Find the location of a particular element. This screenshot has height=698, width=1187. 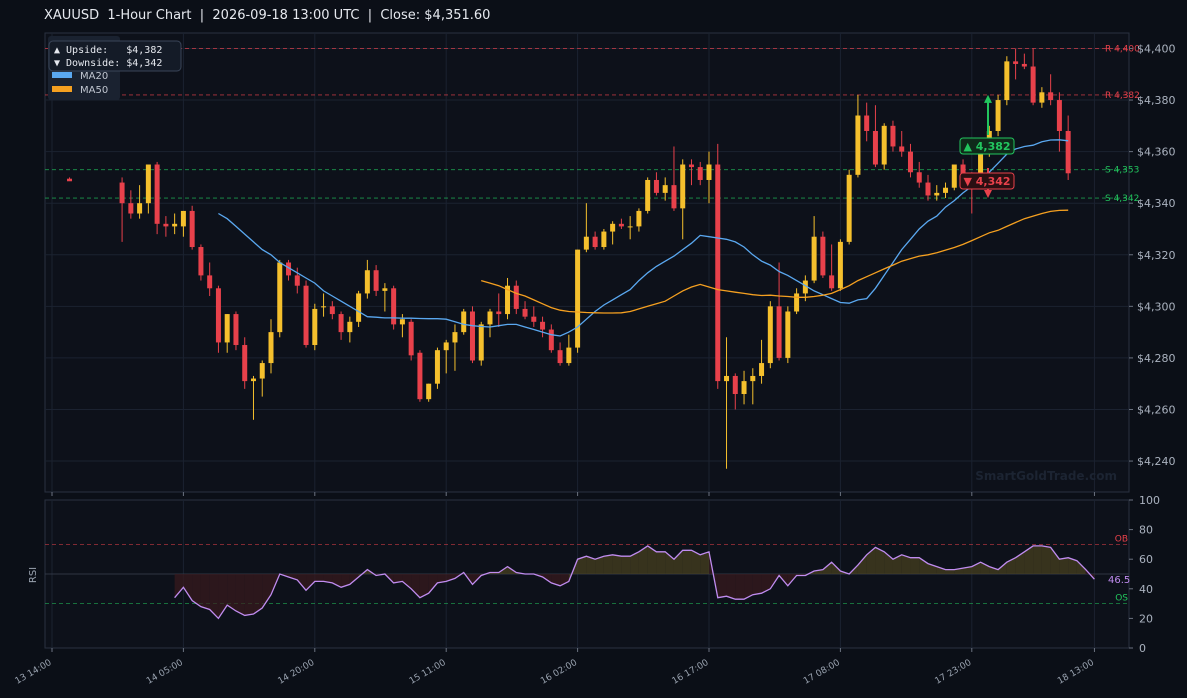

price-tick-label: $4,380 is located at coordinates (1156, 100).